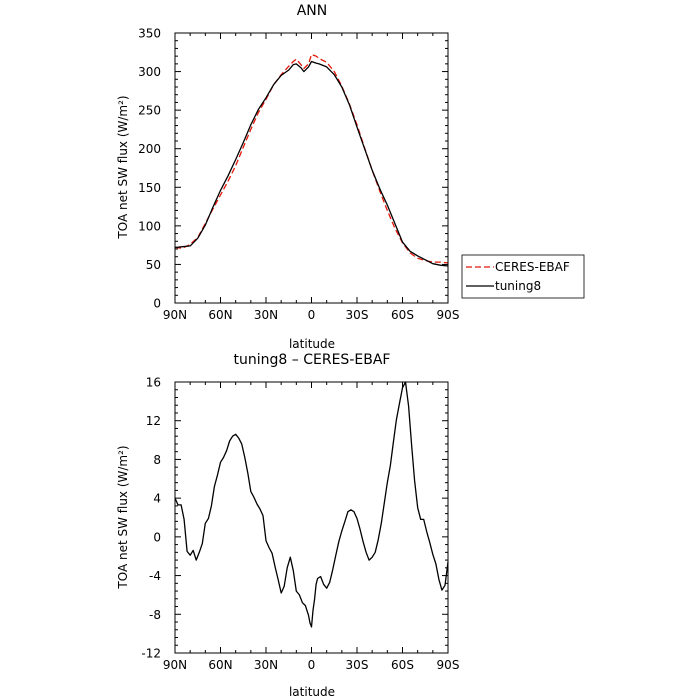  I want to click on bottom-chart-x-tick-label: 90N, so click(175, 665).